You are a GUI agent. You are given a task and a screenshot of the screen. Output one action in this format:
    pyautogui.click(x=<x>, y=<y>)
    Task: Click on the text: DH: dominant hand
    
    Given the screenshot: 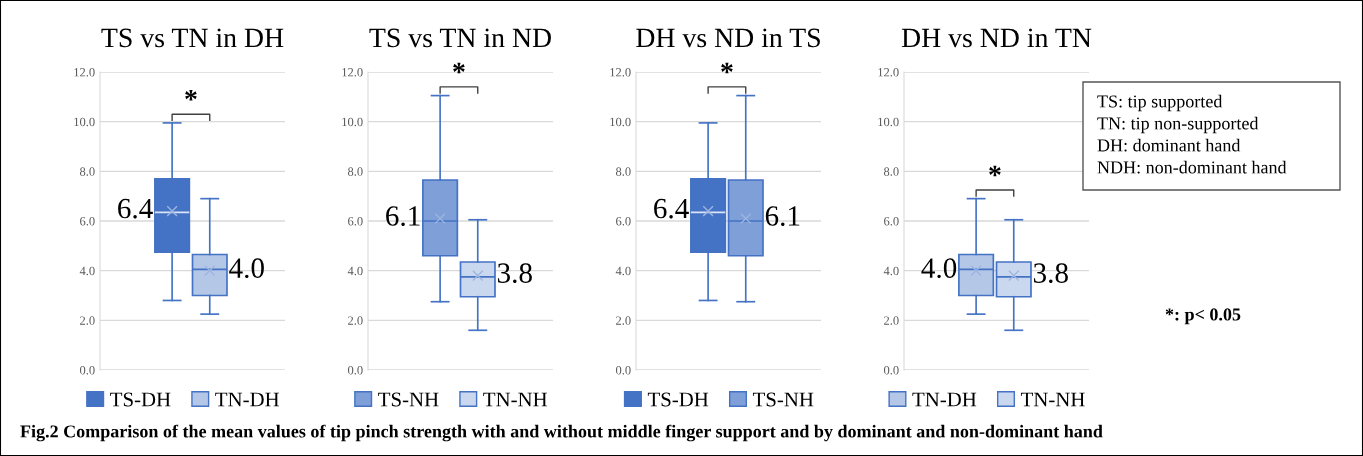 What is the action you would take?
    pyautogui.click(x=1169, y=145)
    